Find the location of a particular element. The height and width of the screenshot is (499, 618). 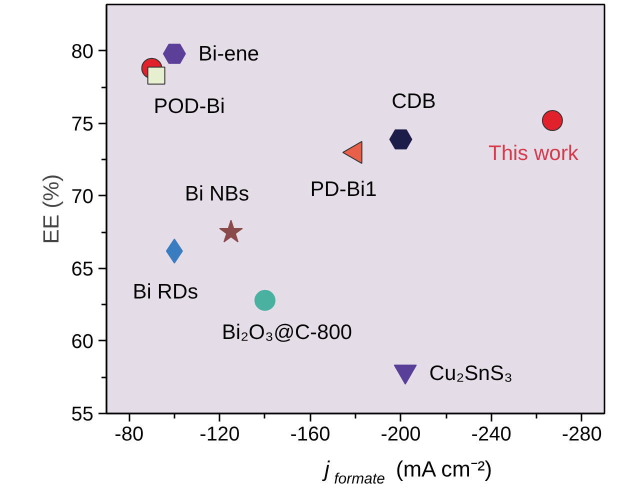

y-tick-label: 75 is located at coordinates (82, 124).